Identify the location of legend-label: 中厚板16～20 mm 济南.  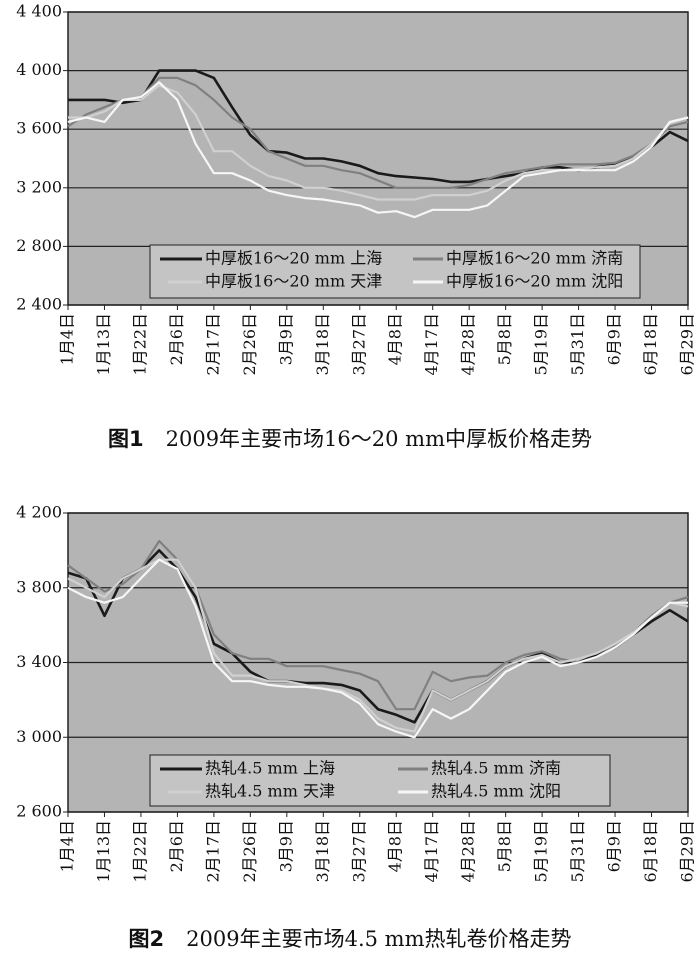
(534, 258).